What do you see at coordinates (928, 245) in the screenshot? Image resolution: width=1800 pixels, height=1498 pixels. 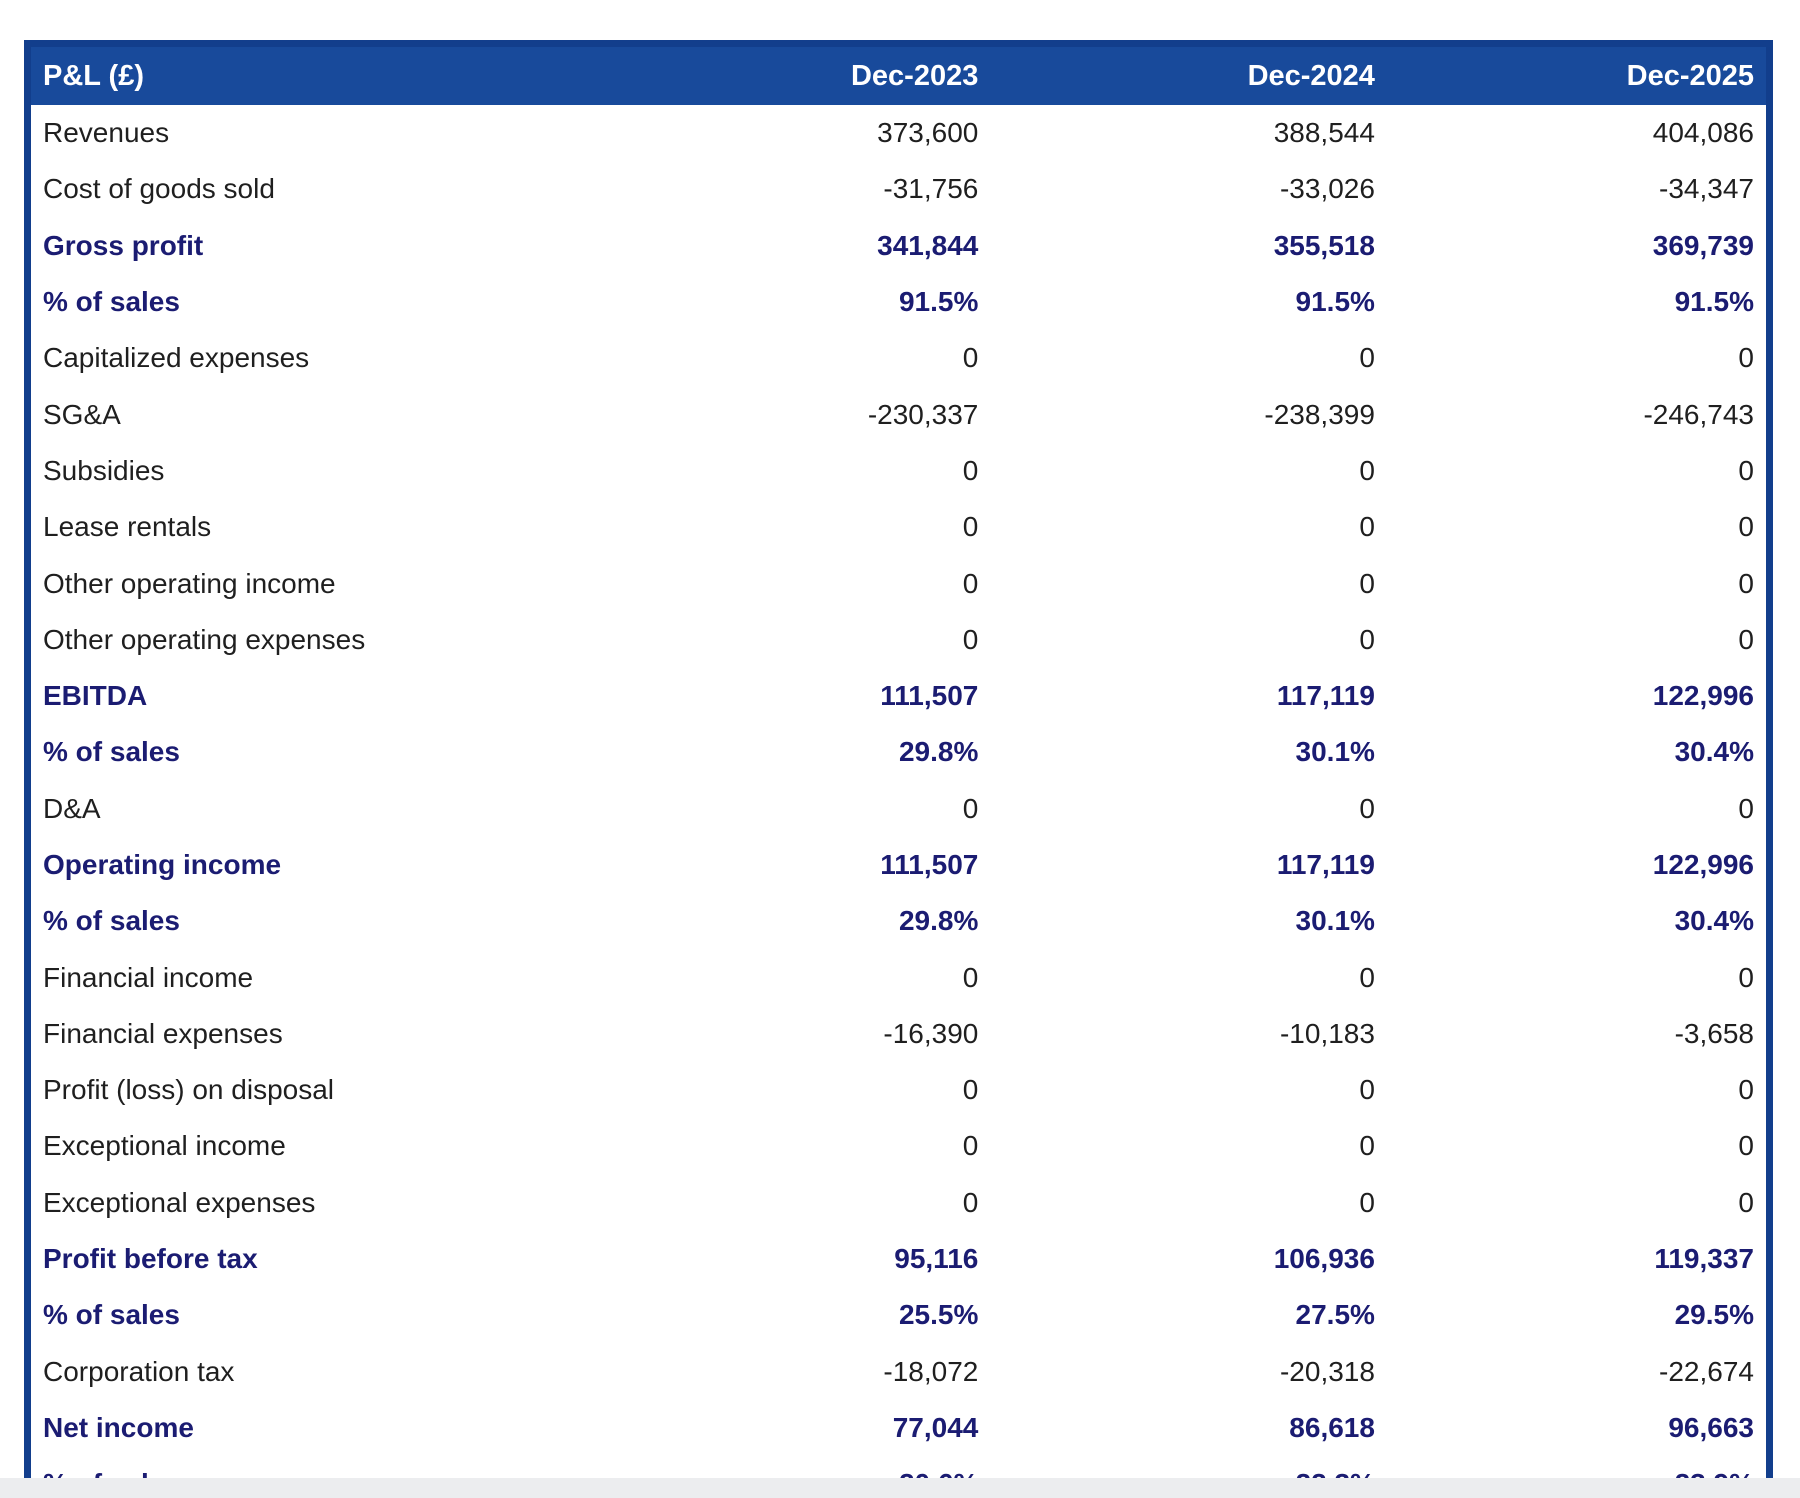 I see `value-cell: 341,844` at bounding box center [928, 245].